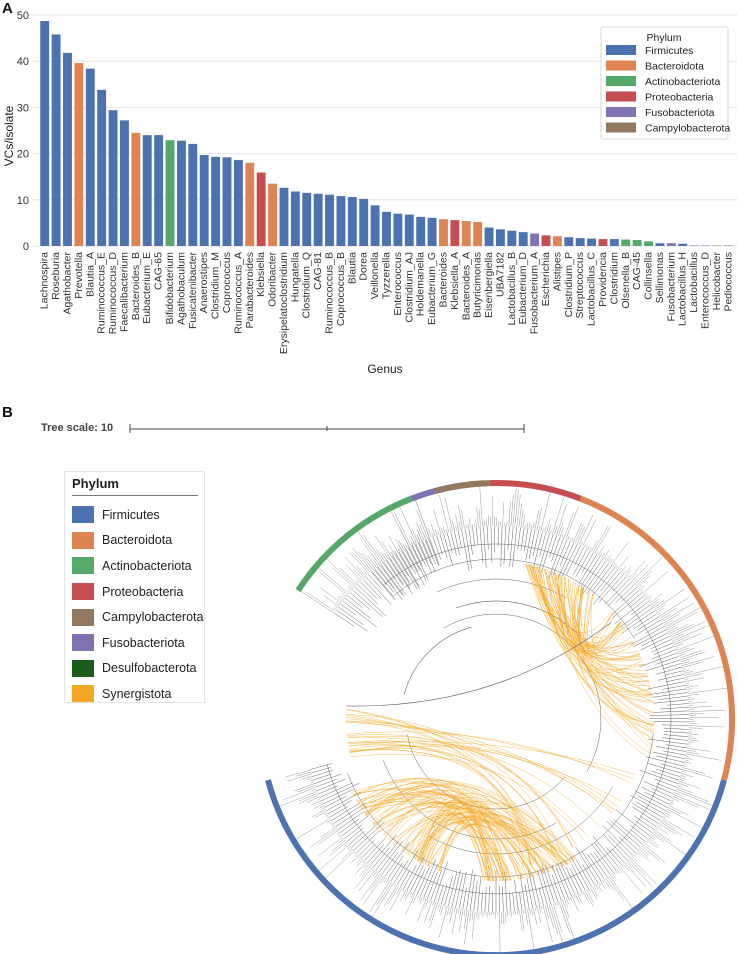 This screenshot has height=954, width=737. Describe the element at coordinates (79, 275) in the screenshot. I see `x-tick-label: Prevotella` at that location.